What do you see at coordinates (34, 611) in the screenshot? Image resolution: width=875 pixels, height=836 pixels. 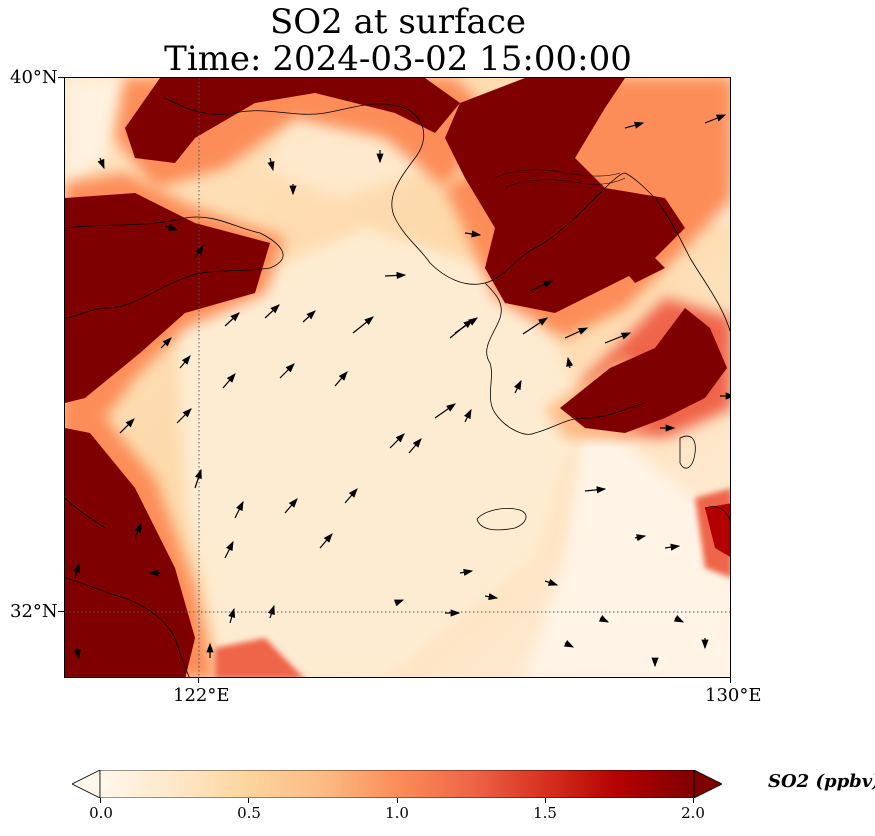 I see `lat-label-32n: 32°N` at bounding box center [34, 611].